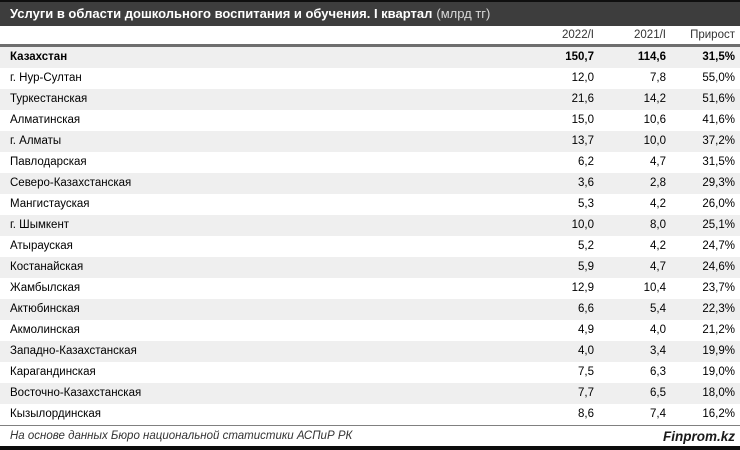  Describe the element at coordinates (718, 288) in the screenshot. I see `growth-value: 23,7%` at that location.